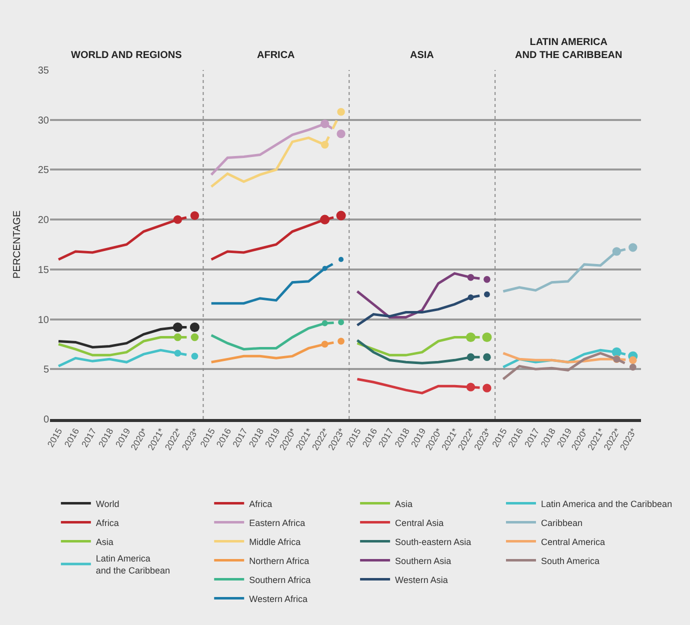 The height and width of the screenshot is (625, 690). What do you see at coordinates (433, 541) in the screenshot?
I see `legend-label: South-eastern Asia` at bounding box center [433, 541].